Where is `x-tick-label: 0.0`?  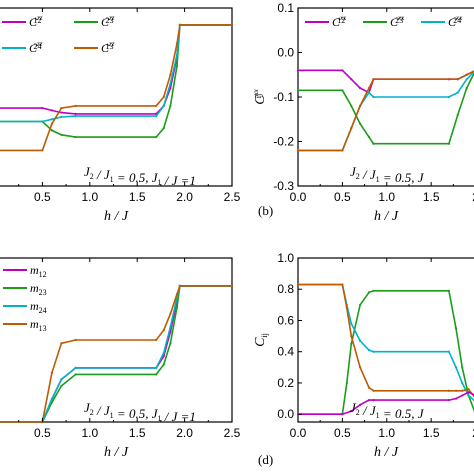
x-tick-label: 0.0 is located at coordinates (298, 197).